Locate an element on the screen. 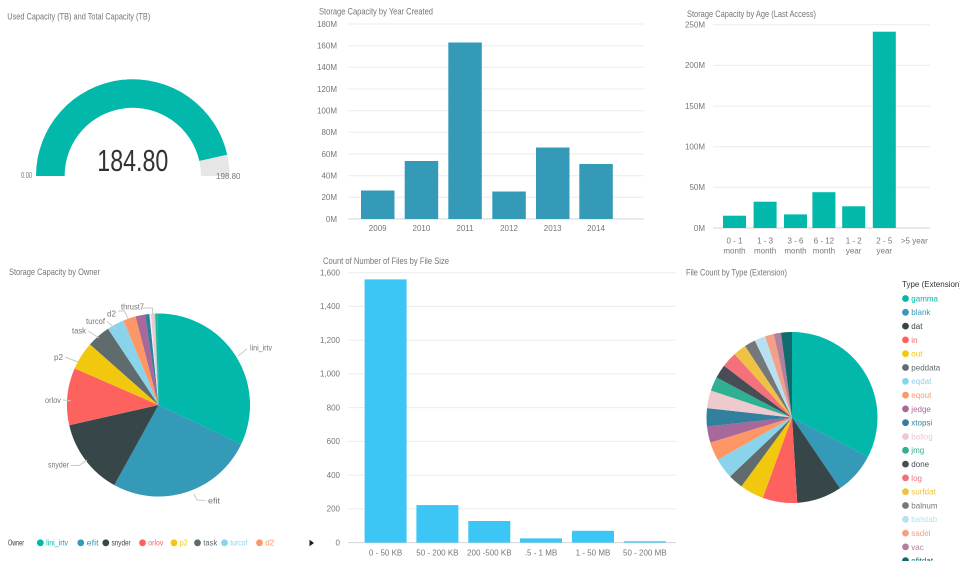  svg-text: 40M is located at coordinates (329, 176).